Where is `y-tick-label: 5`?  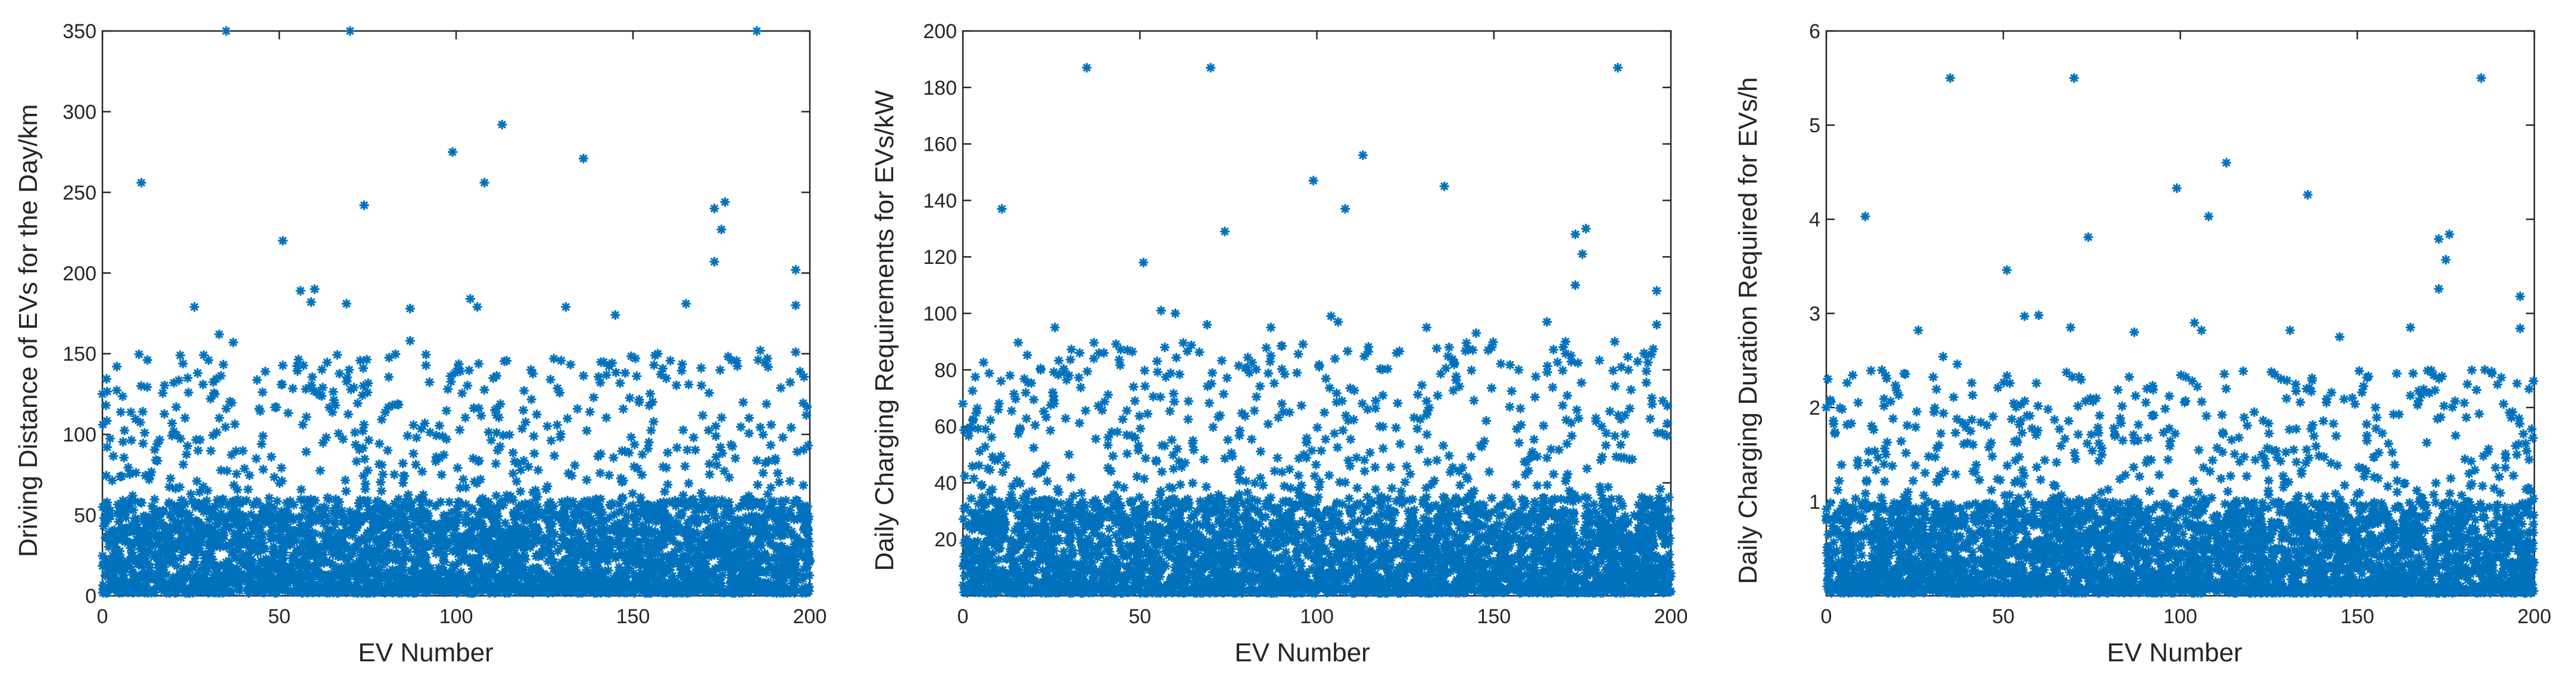 y-tick-label: 5 is located at coordinates (1814, 125).